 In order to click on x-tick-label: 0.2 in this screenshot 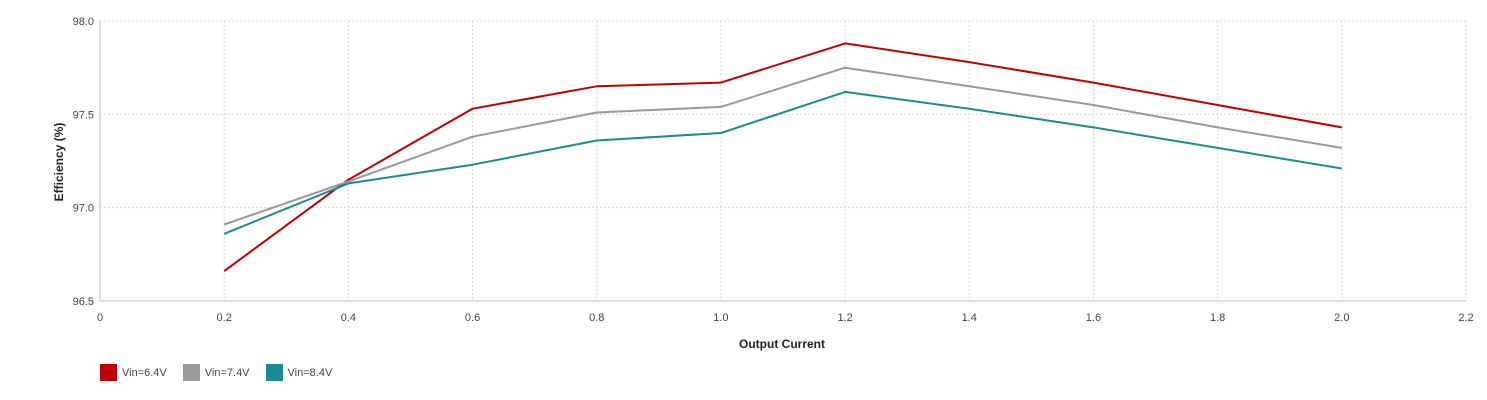, I will do `click(224, 318)`.